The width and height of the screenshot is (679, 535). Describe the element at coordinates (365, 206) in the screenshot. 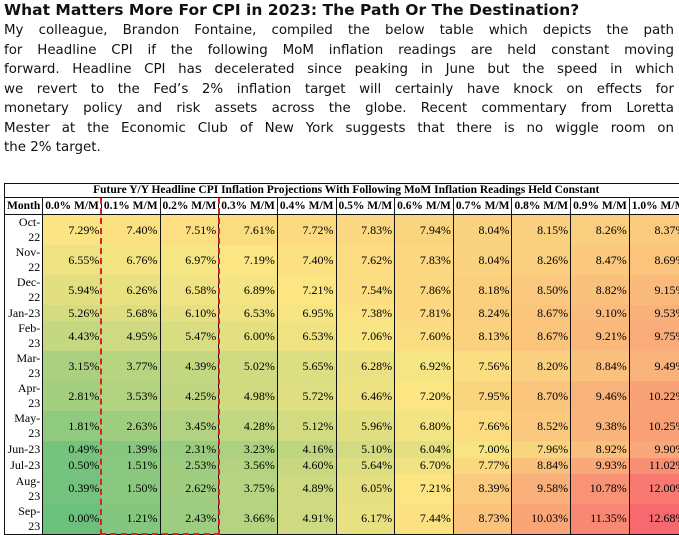

I see `column-header: 0.5% M/M` at that location.